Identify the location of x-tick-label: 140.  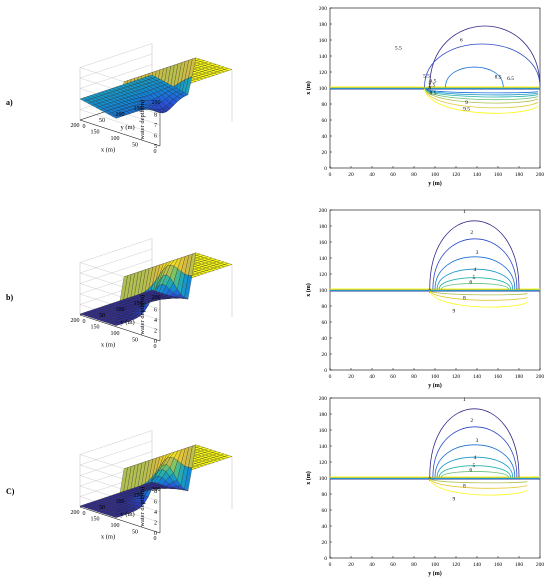
(477, 565).